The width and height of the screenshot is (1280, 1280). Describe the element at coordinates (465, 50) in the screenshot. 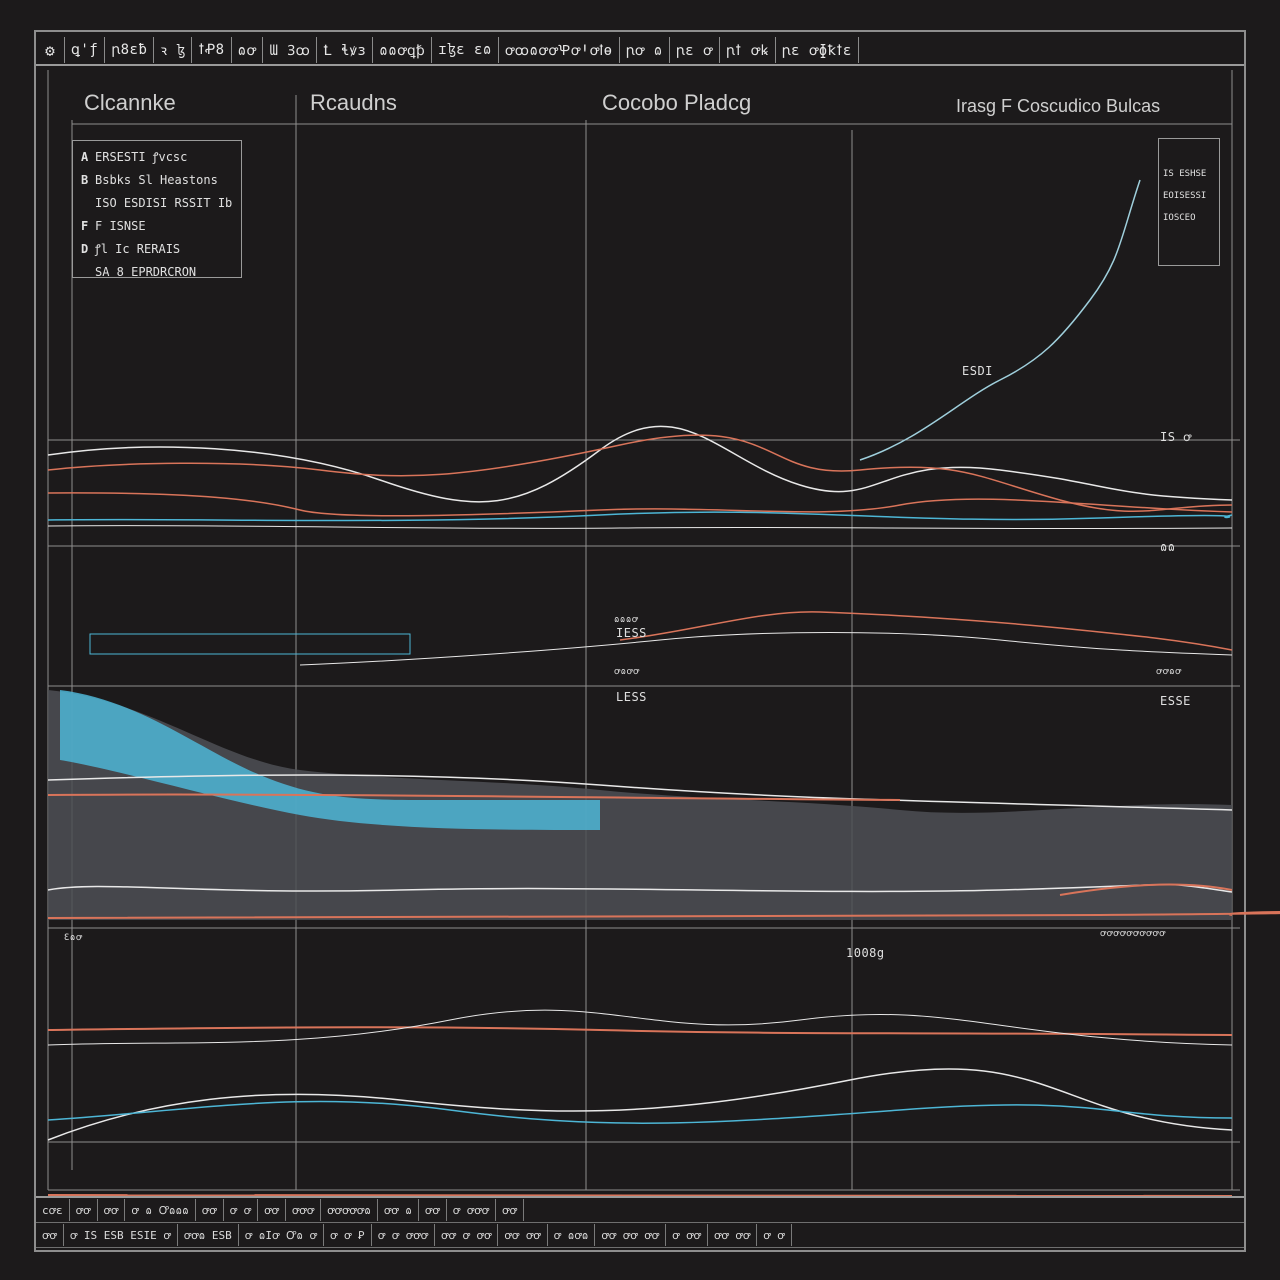

I see `toolbar-item: ɪɮɛ ɛɷ` at that location.